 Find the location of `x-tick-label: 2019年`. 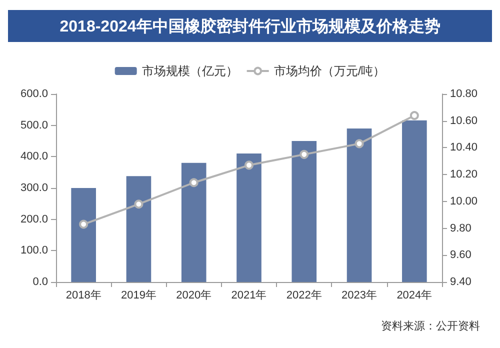

x-tick-label: 2019年 is located at coordinates (138, 296).